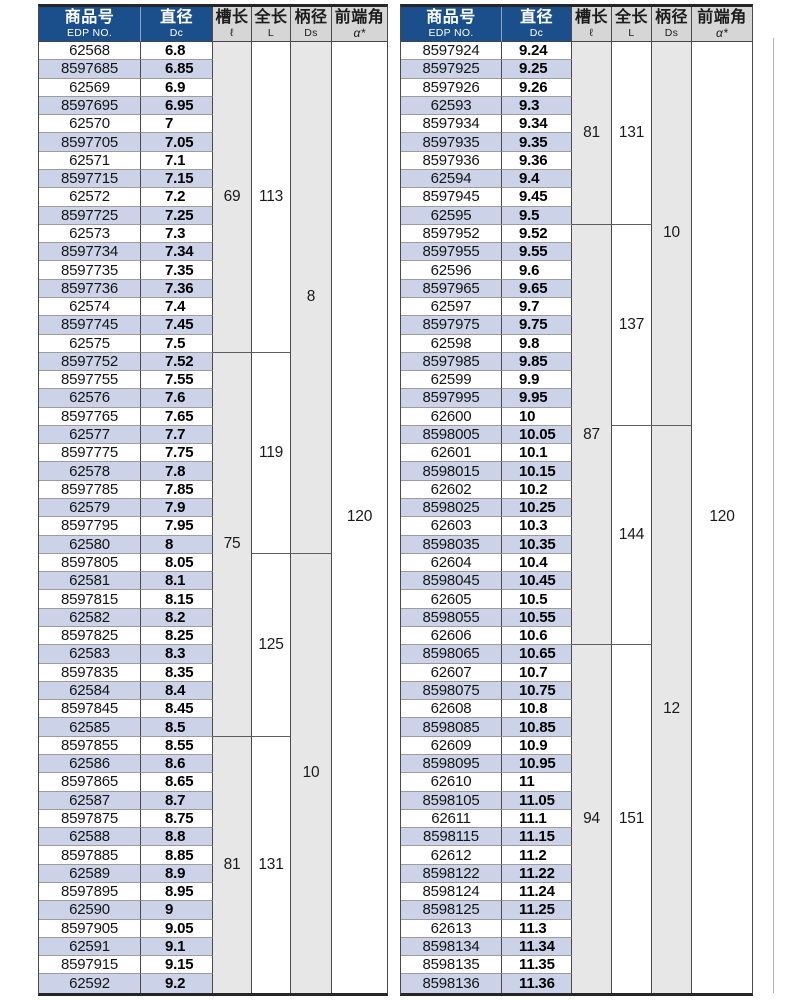 The height and width of the screenshot is (1000, 790). Describe the element at coordinates (177, 325) in the screenshot. I see `diameter-cell: 7.45` at that location.